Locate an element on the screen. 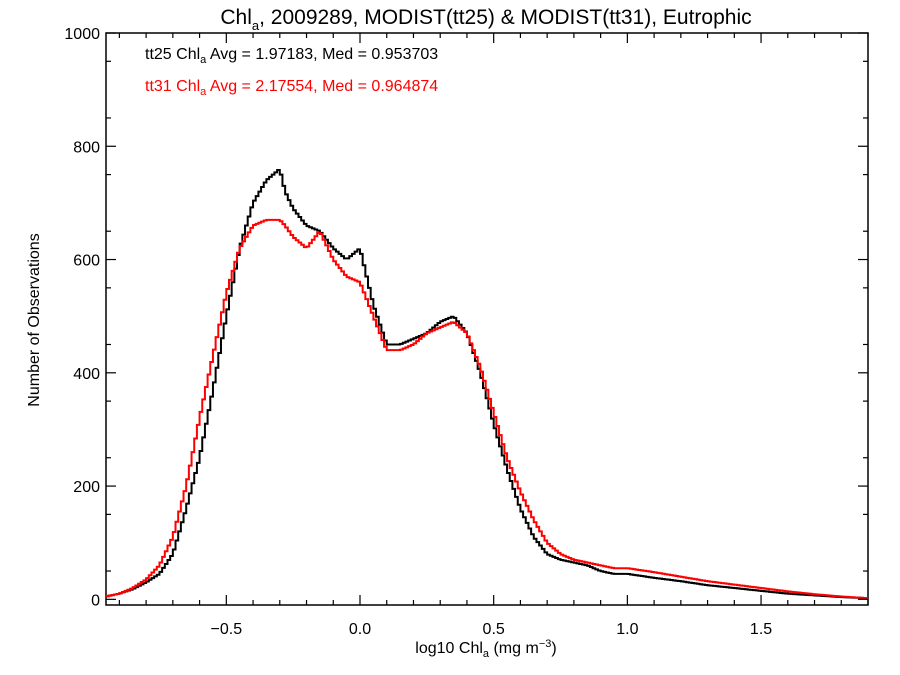 Image resolution: width=900 pixels, height=675 pixels. tt25-stats-part: Avg = 1.97183, Med = 0.953703 is located at coordinates (322, 54).